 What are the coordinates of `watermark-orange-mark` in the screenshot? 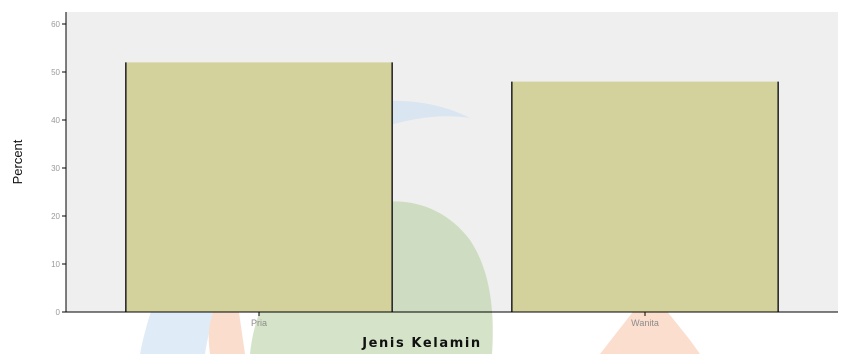 It's located at (650, 322).